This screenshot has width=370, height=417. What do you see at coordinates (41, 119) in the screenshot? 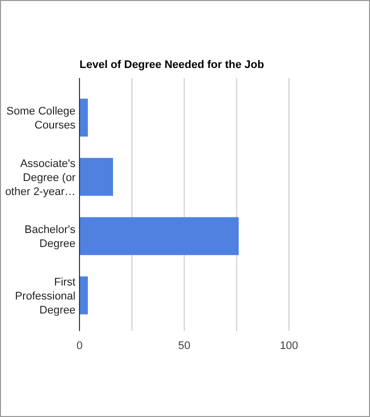
I see `y-tick-label: Some College Courses` at bounding box center [41, 119].